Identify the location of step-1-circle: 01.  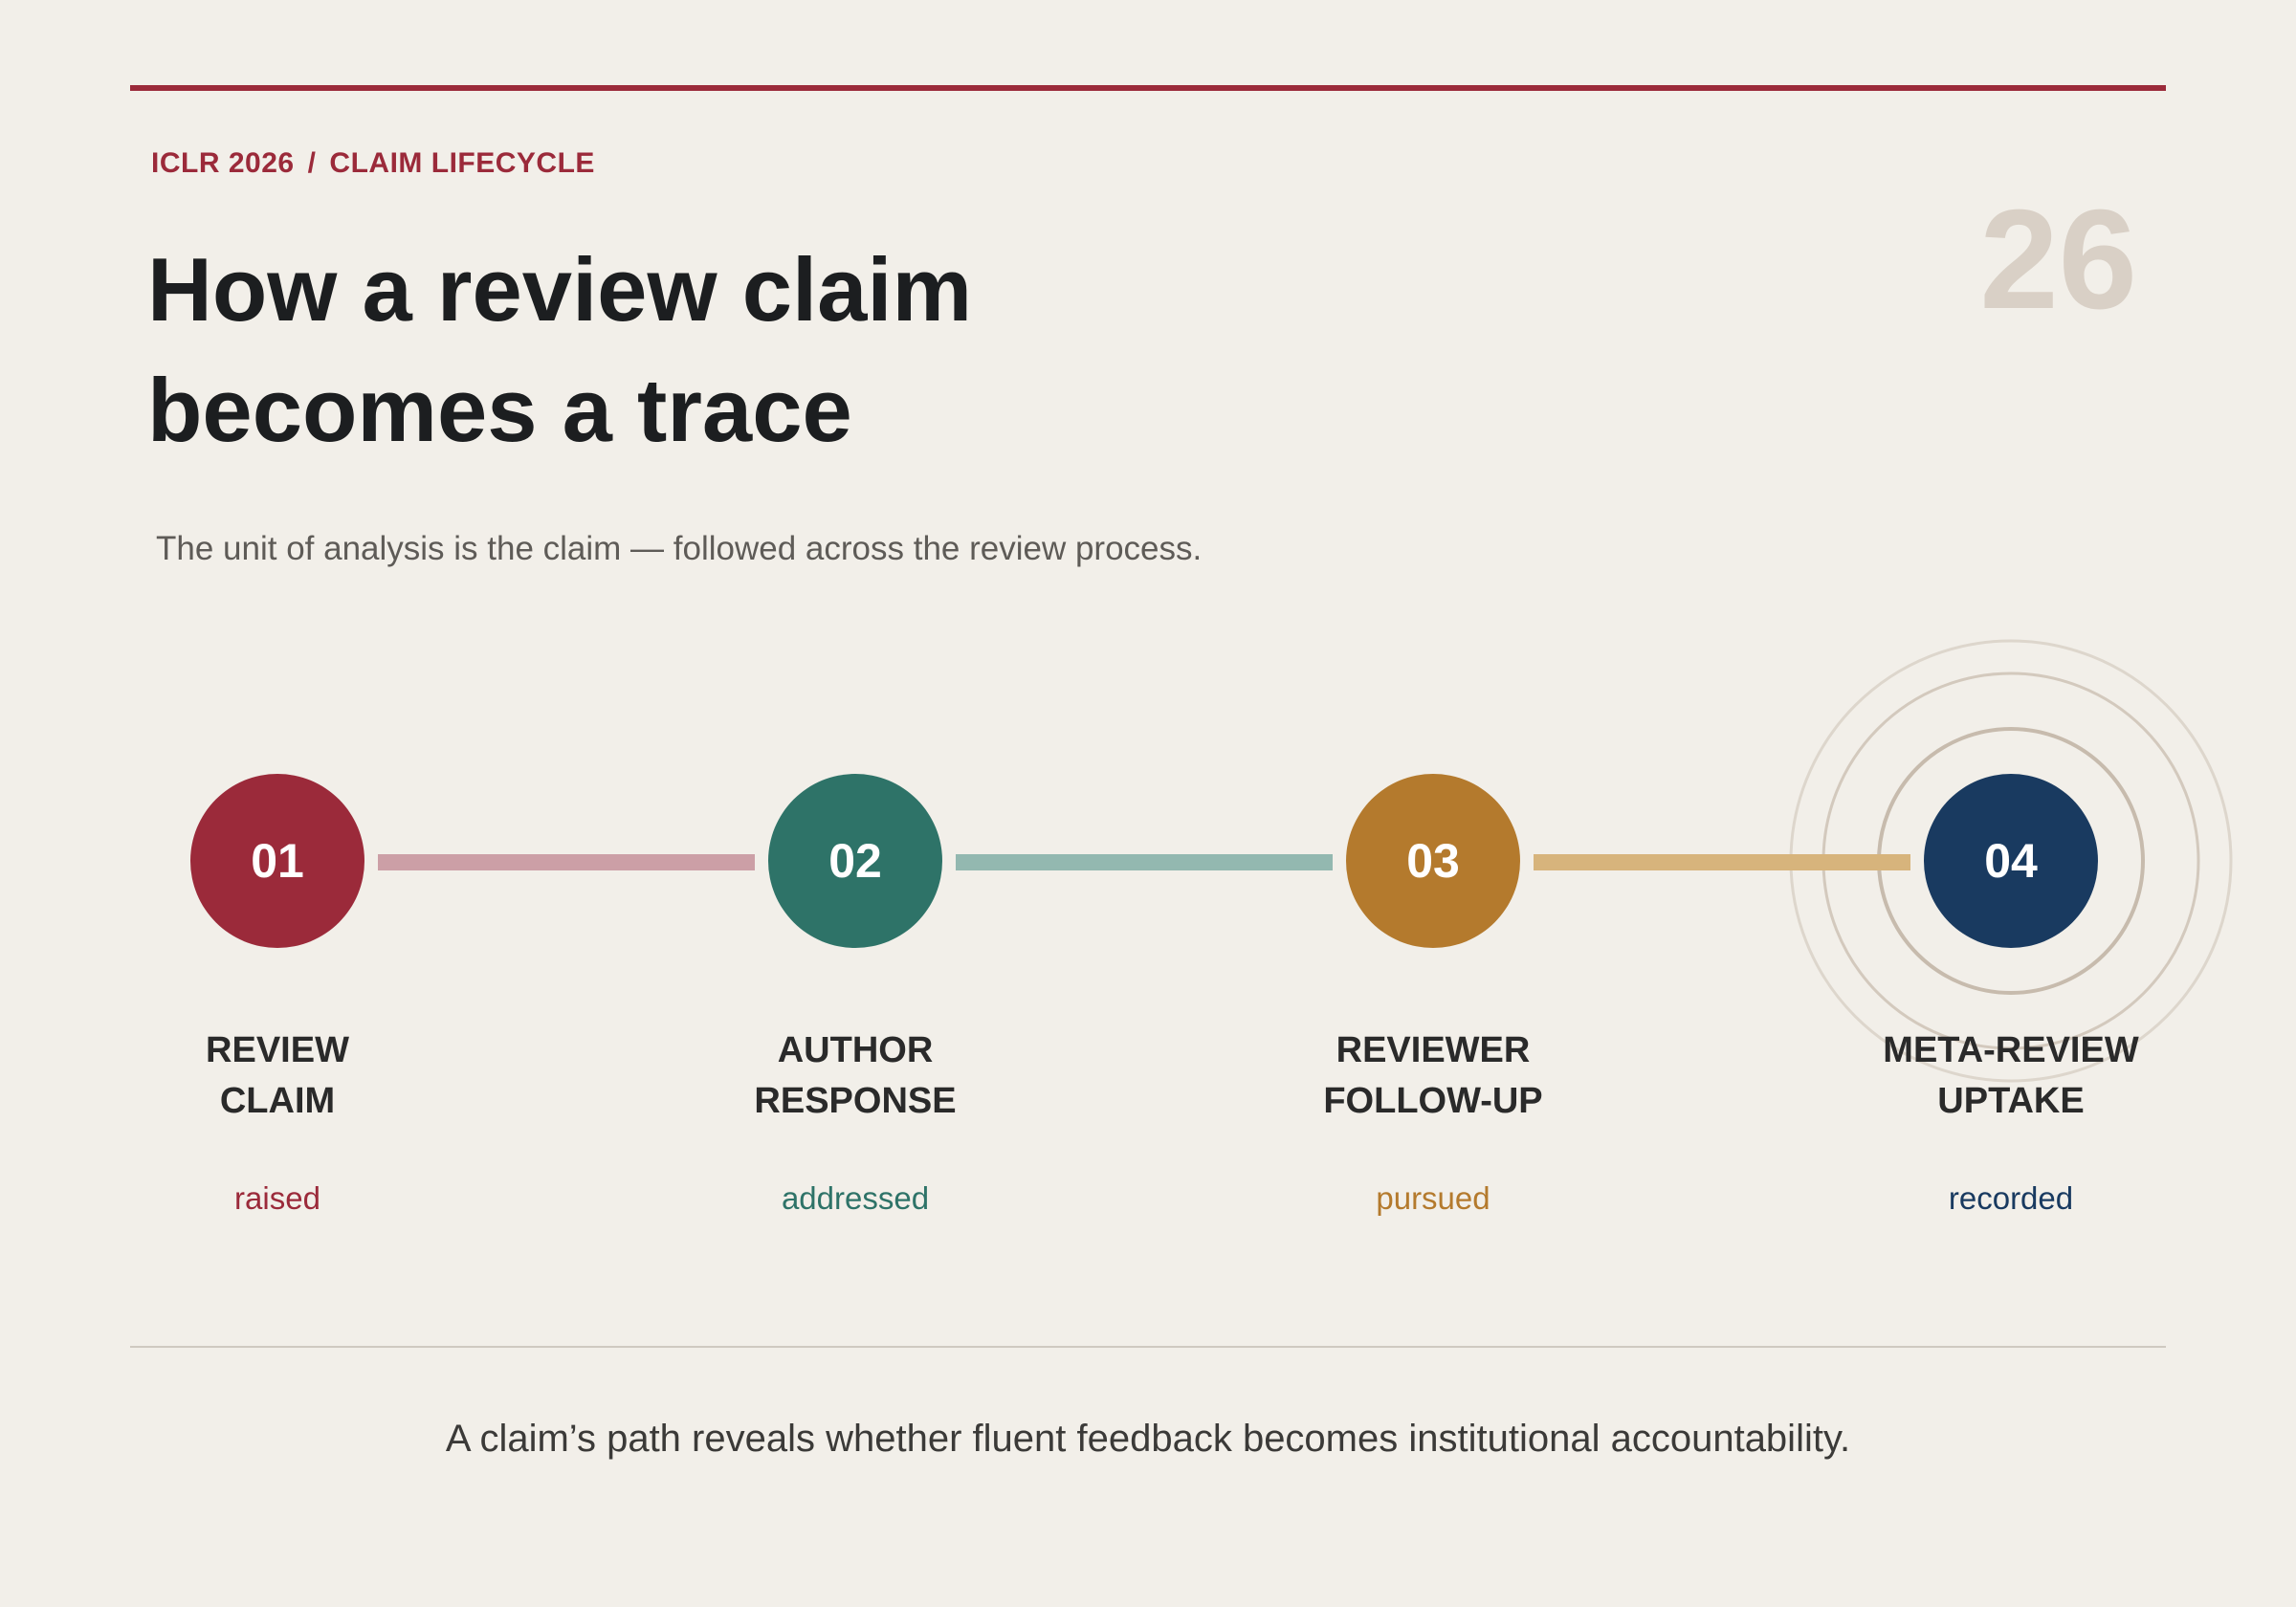
(277, 861).